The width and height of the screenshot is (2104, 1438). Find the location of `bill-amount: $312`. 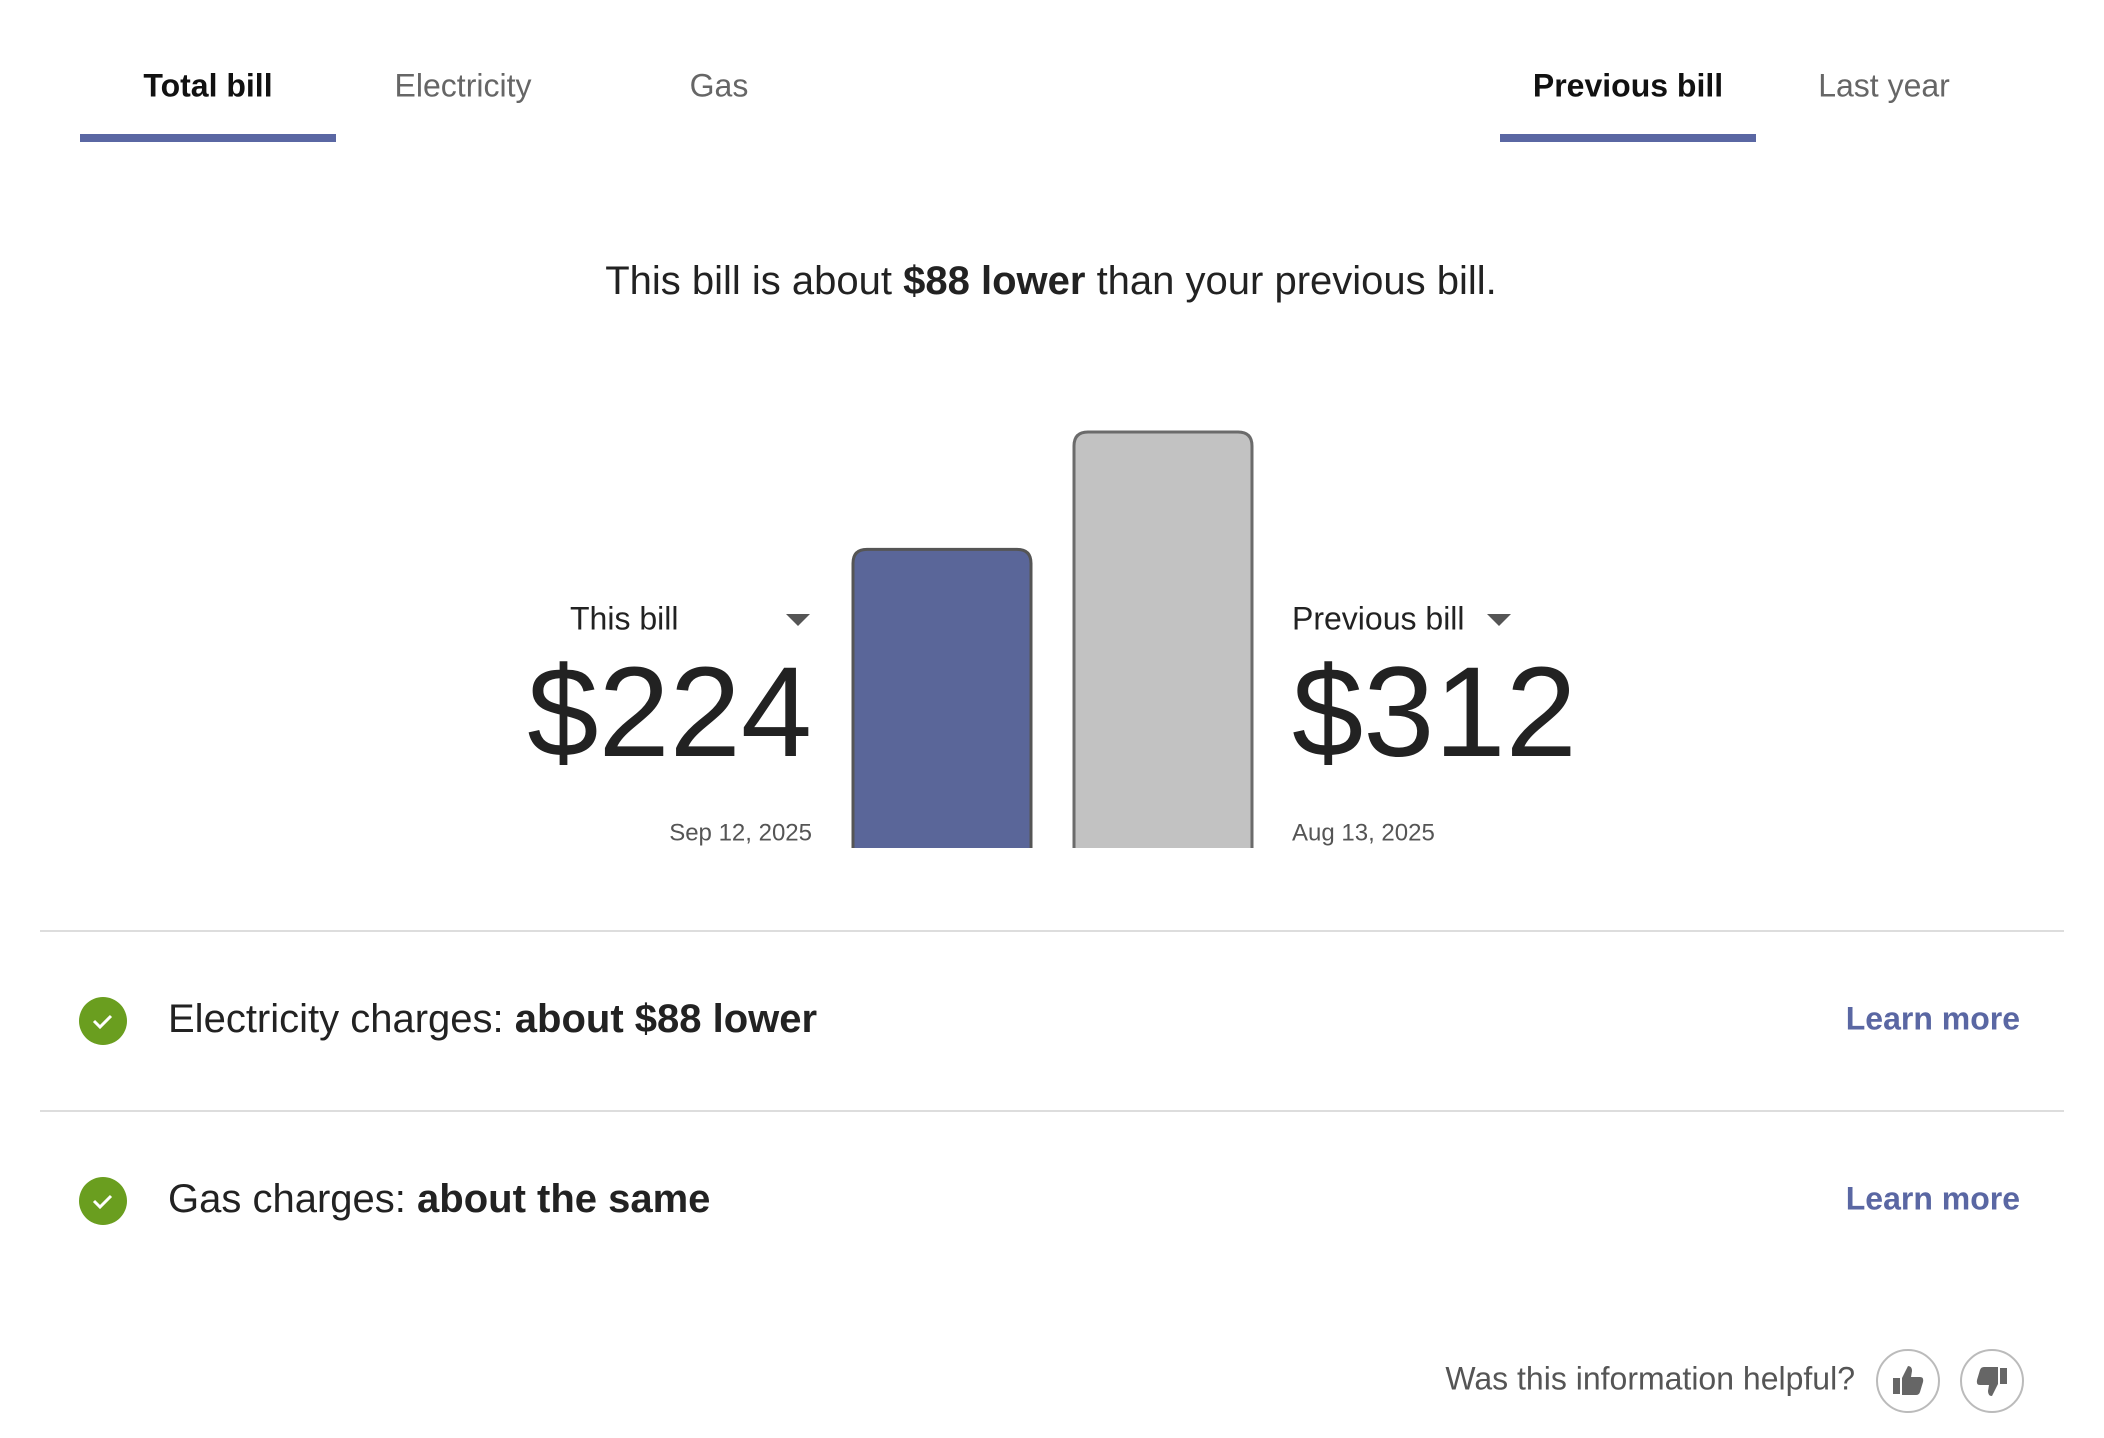

bill-amount: $312 is located at coordinates (1434, 712).